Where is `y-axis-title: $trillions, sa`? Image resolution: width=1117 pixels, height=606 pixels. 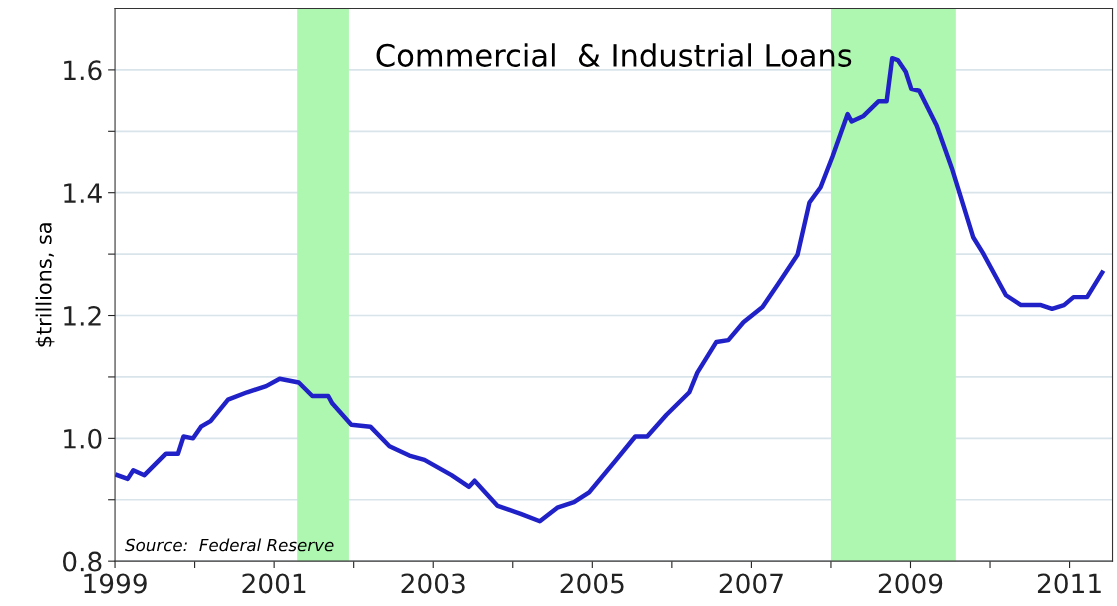 y-axis-title: $trillions, sa is located at coordinates (45, 285).